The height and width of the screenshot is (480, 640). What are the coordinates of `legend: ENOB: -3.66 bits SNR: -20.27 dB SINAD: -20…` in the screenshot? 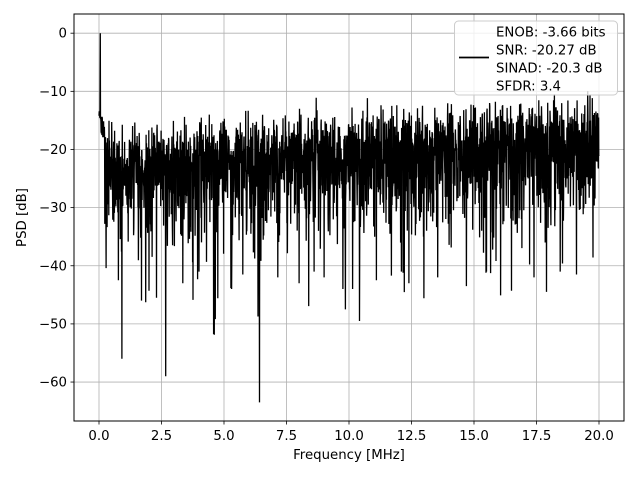 It's located at (536, 58).